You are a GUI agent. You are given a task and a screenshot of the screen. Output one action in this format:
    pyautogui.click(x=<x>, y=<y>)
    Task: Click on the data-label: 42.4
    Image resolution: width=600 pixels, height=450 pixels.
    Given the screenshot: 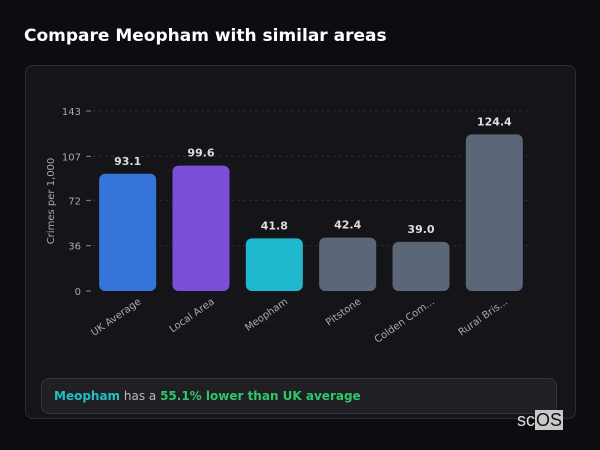 What is the action you would take?
    pyautogui.click(x=347, y=225)
    